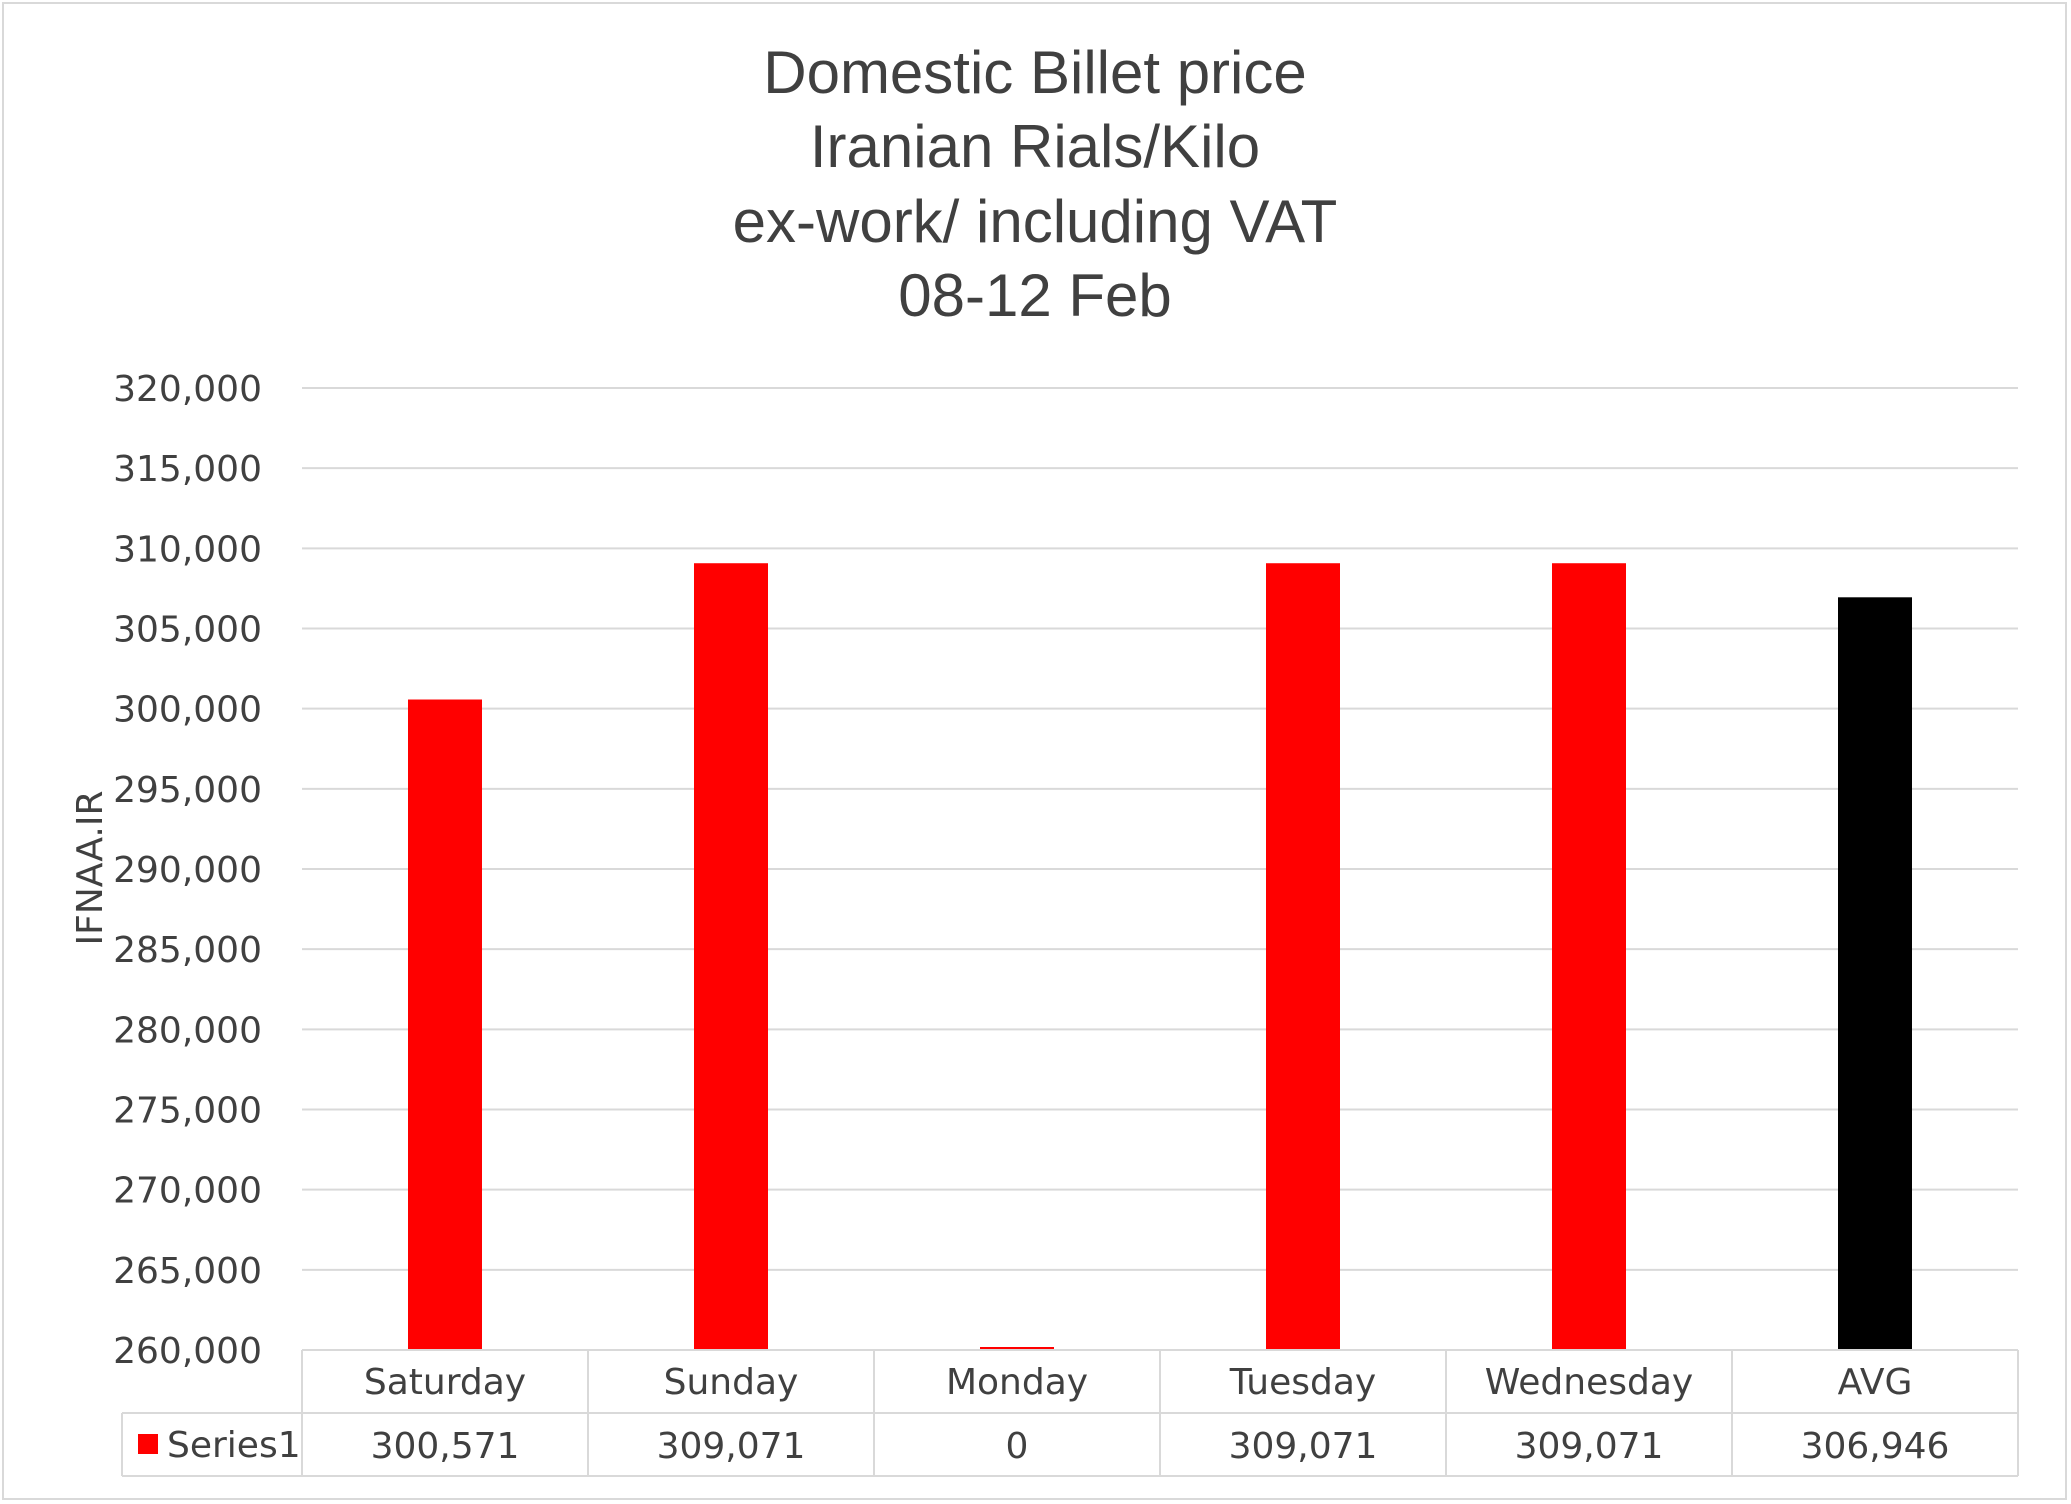  Describe the element at coordinates (731, 1382) in the screenshot. I see `category-label: Sunday` at that location.